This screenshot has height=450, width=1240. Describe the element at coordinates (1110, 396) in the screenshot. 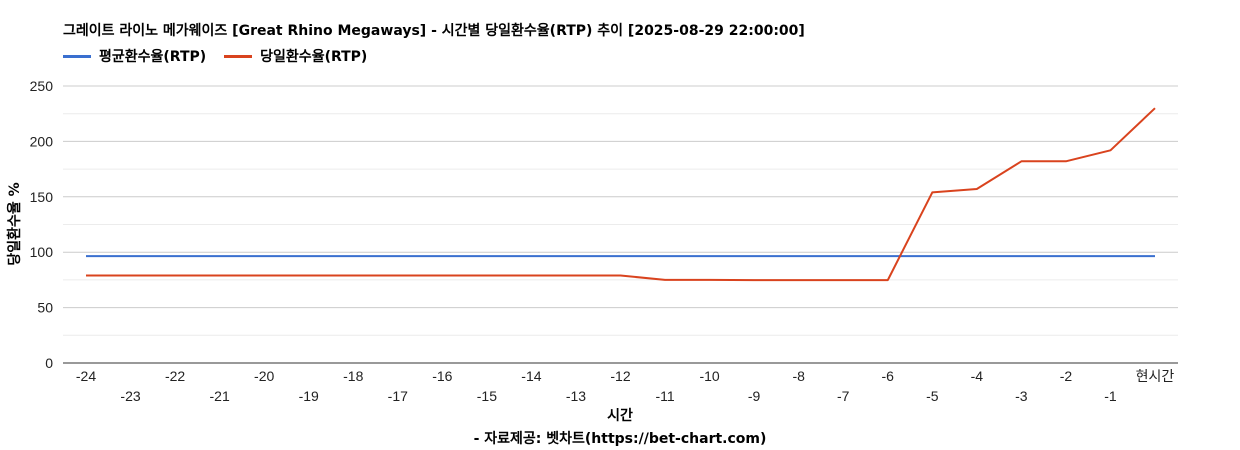

I see `x-tick-label: -1` at that location.